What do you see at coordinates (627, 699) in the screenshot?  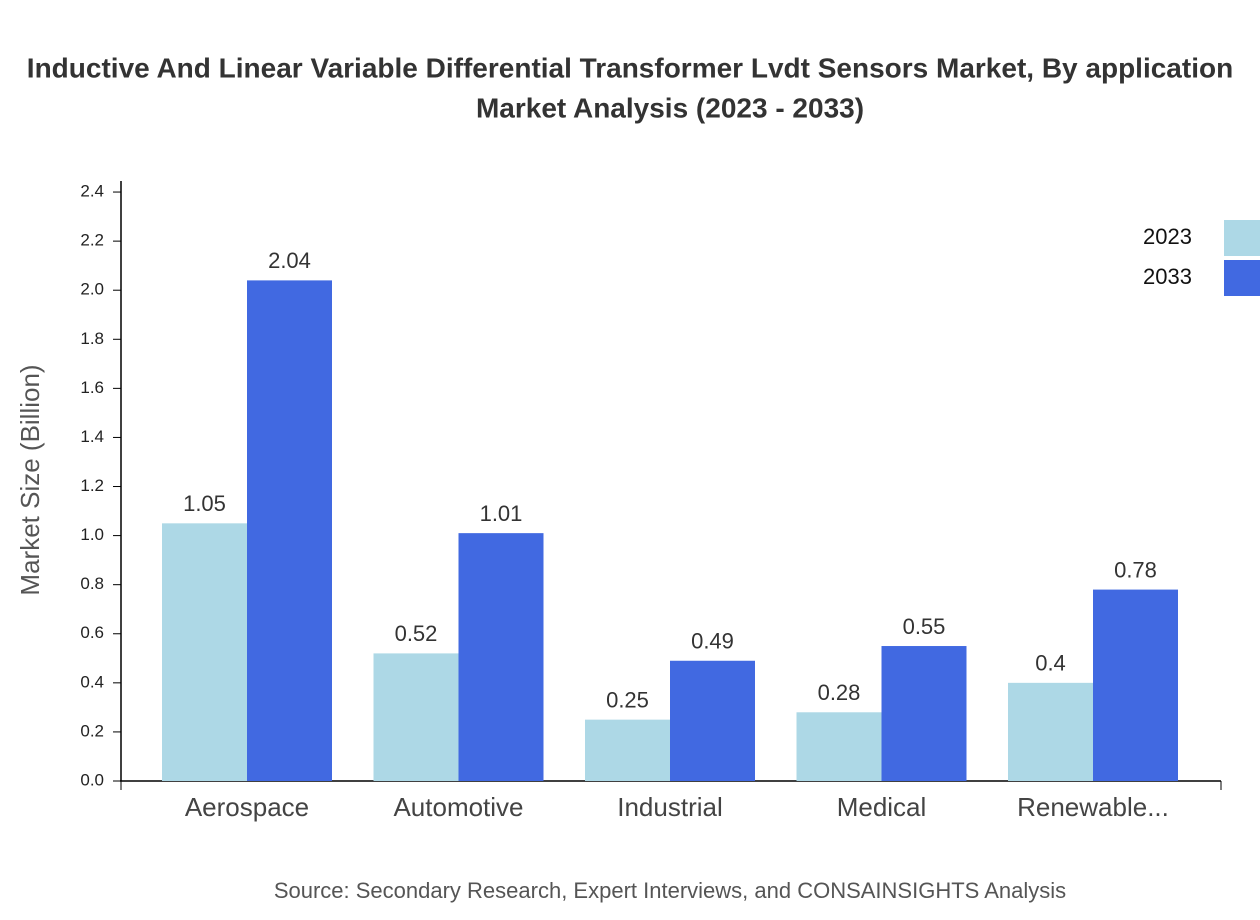 I see `value-label: 0.25` at bounding box center [627, 699].